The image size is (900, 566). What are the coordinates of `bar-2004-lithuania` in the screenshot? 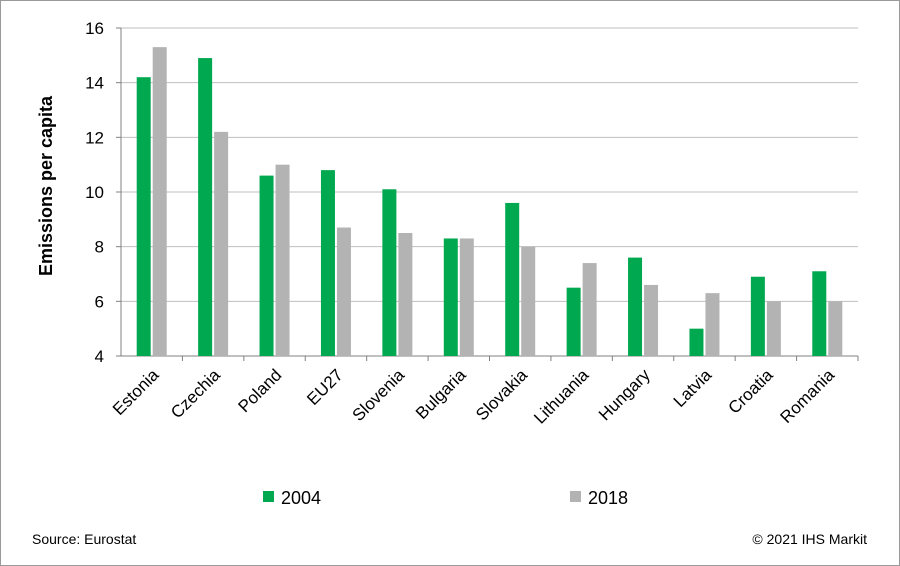 It's located at (573, 321).